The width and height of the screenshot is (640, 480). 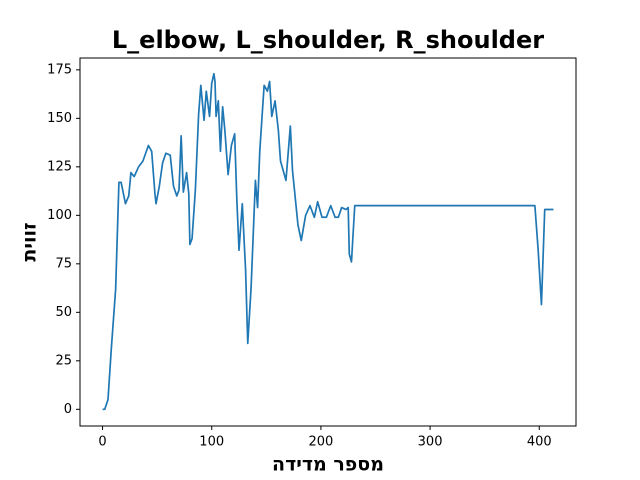 What do you see at coordinates (63, 312) in the screenshot?
I see `y-tick-label: 50` at bounding box center [63, 312].